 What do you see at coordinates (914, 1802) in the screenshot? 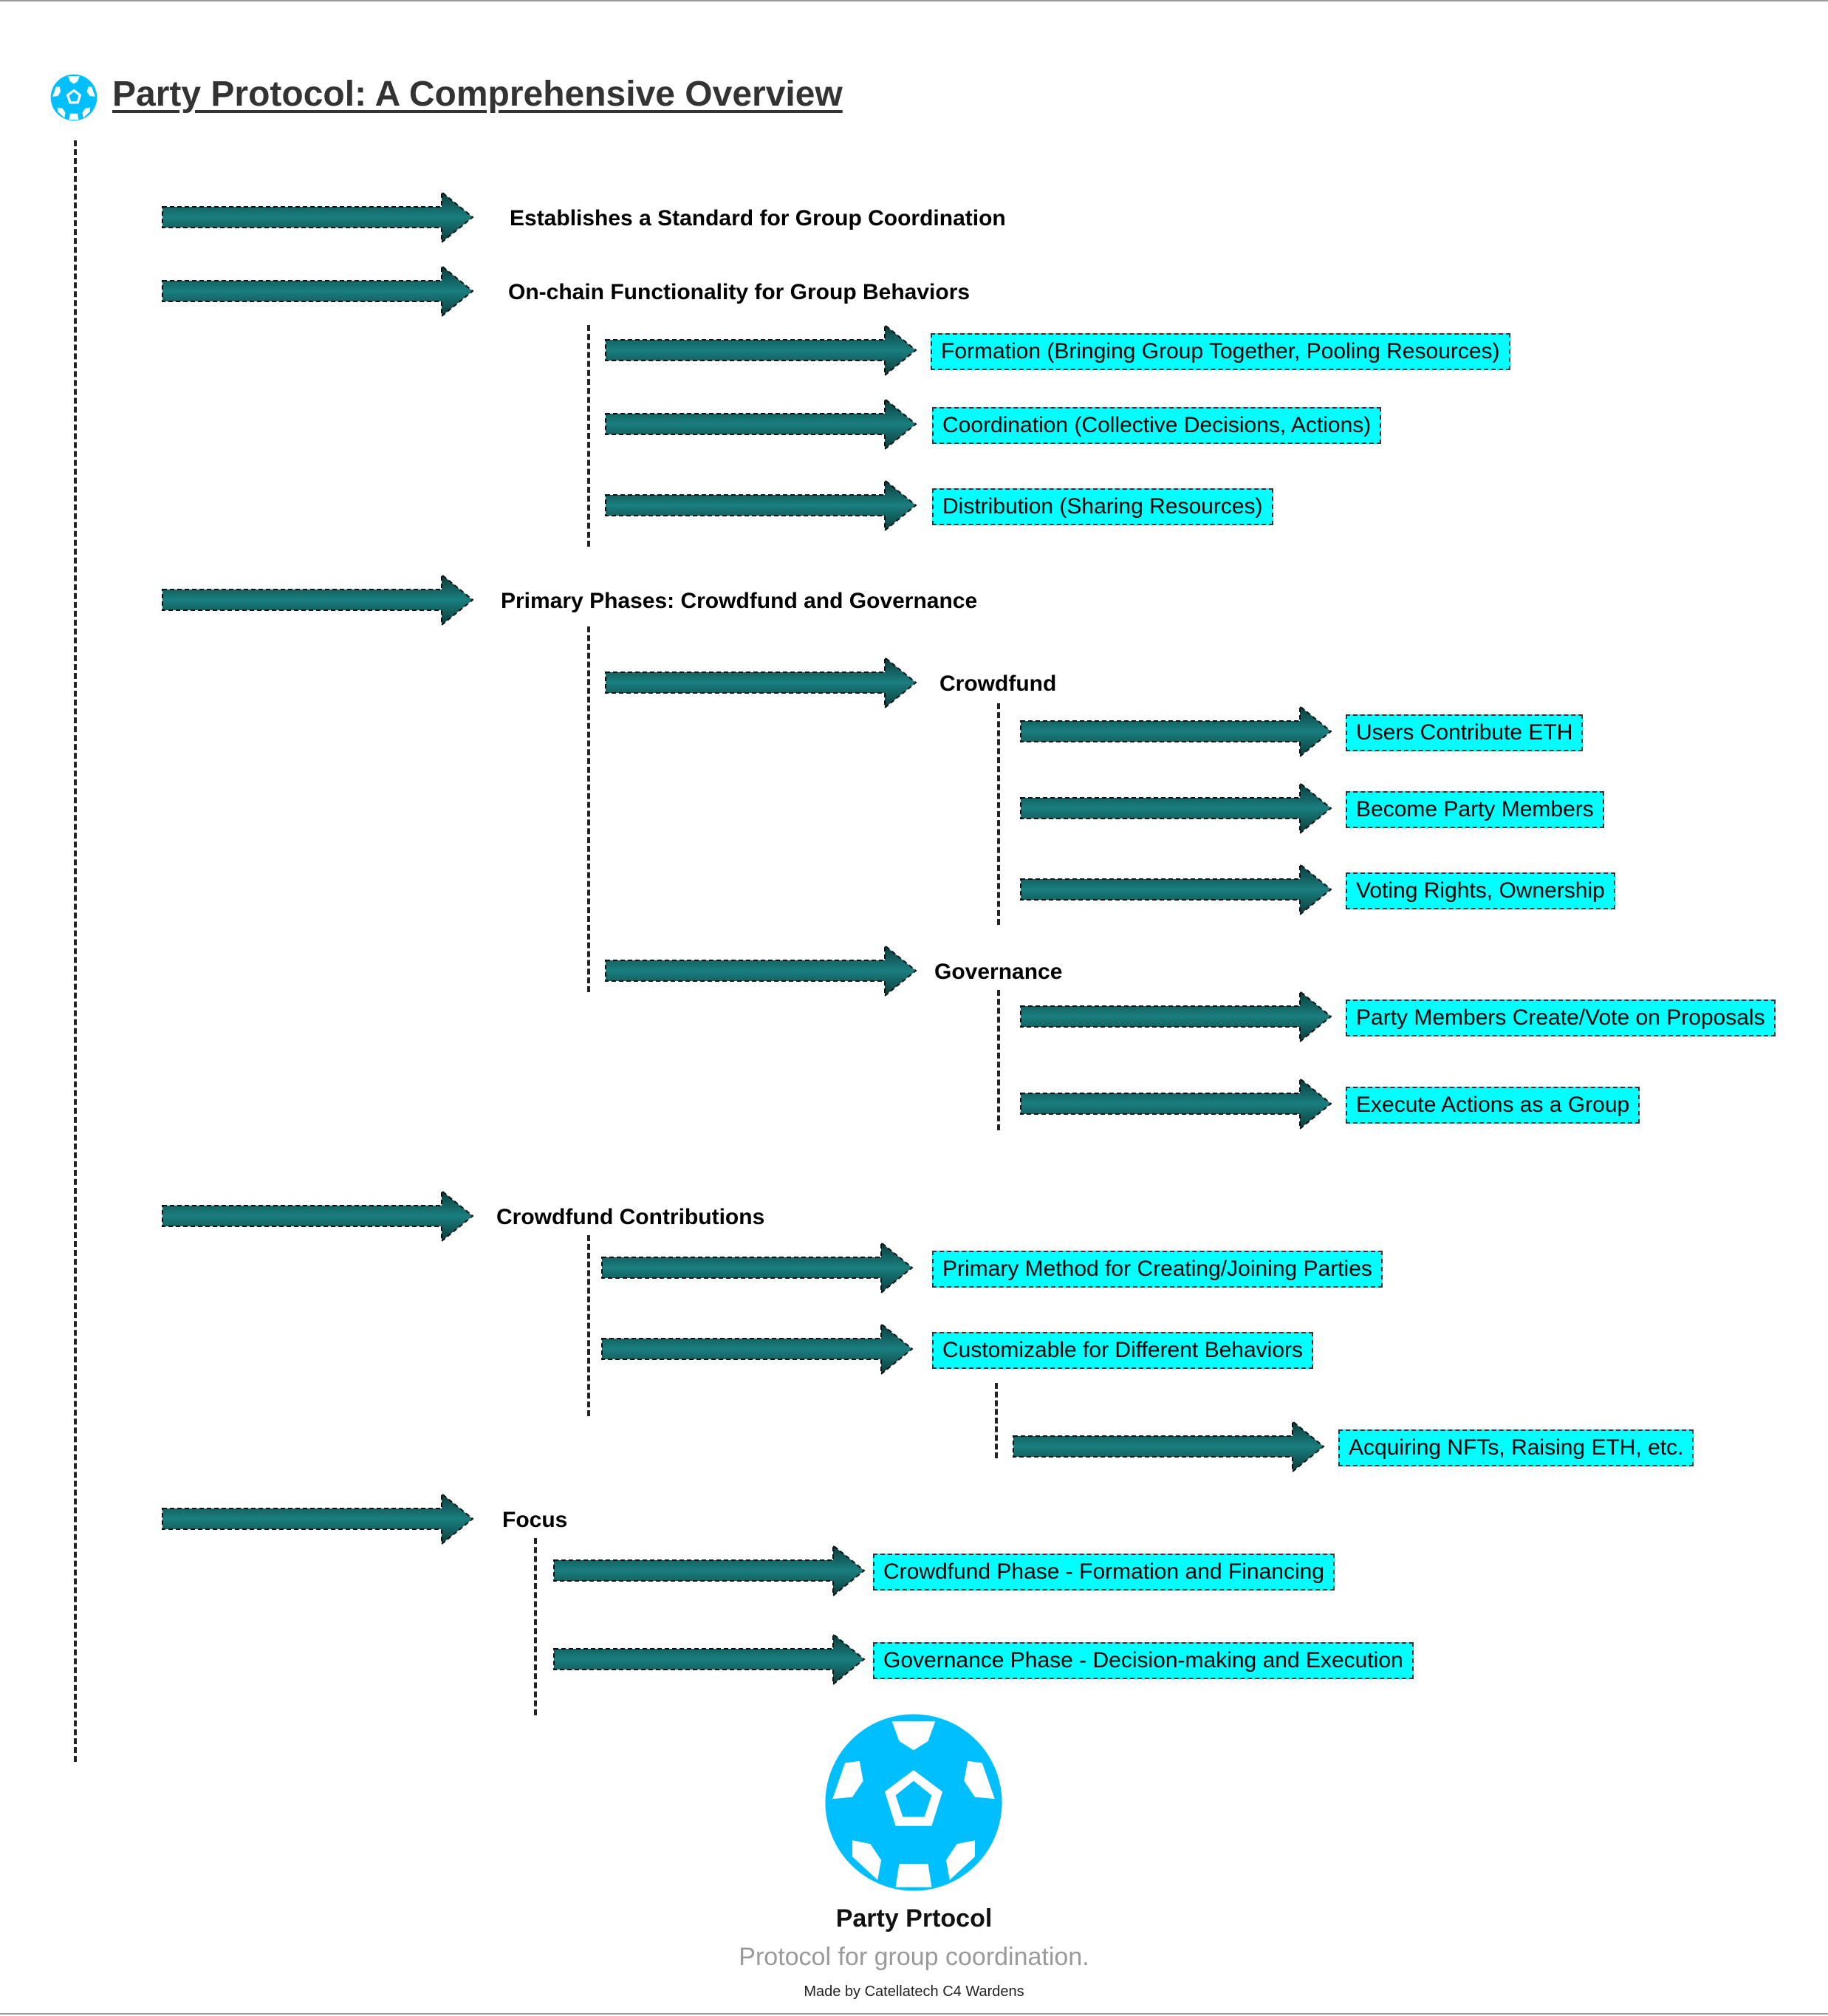
I see `footer-logo-icon` at bounding box center [914, 1802].